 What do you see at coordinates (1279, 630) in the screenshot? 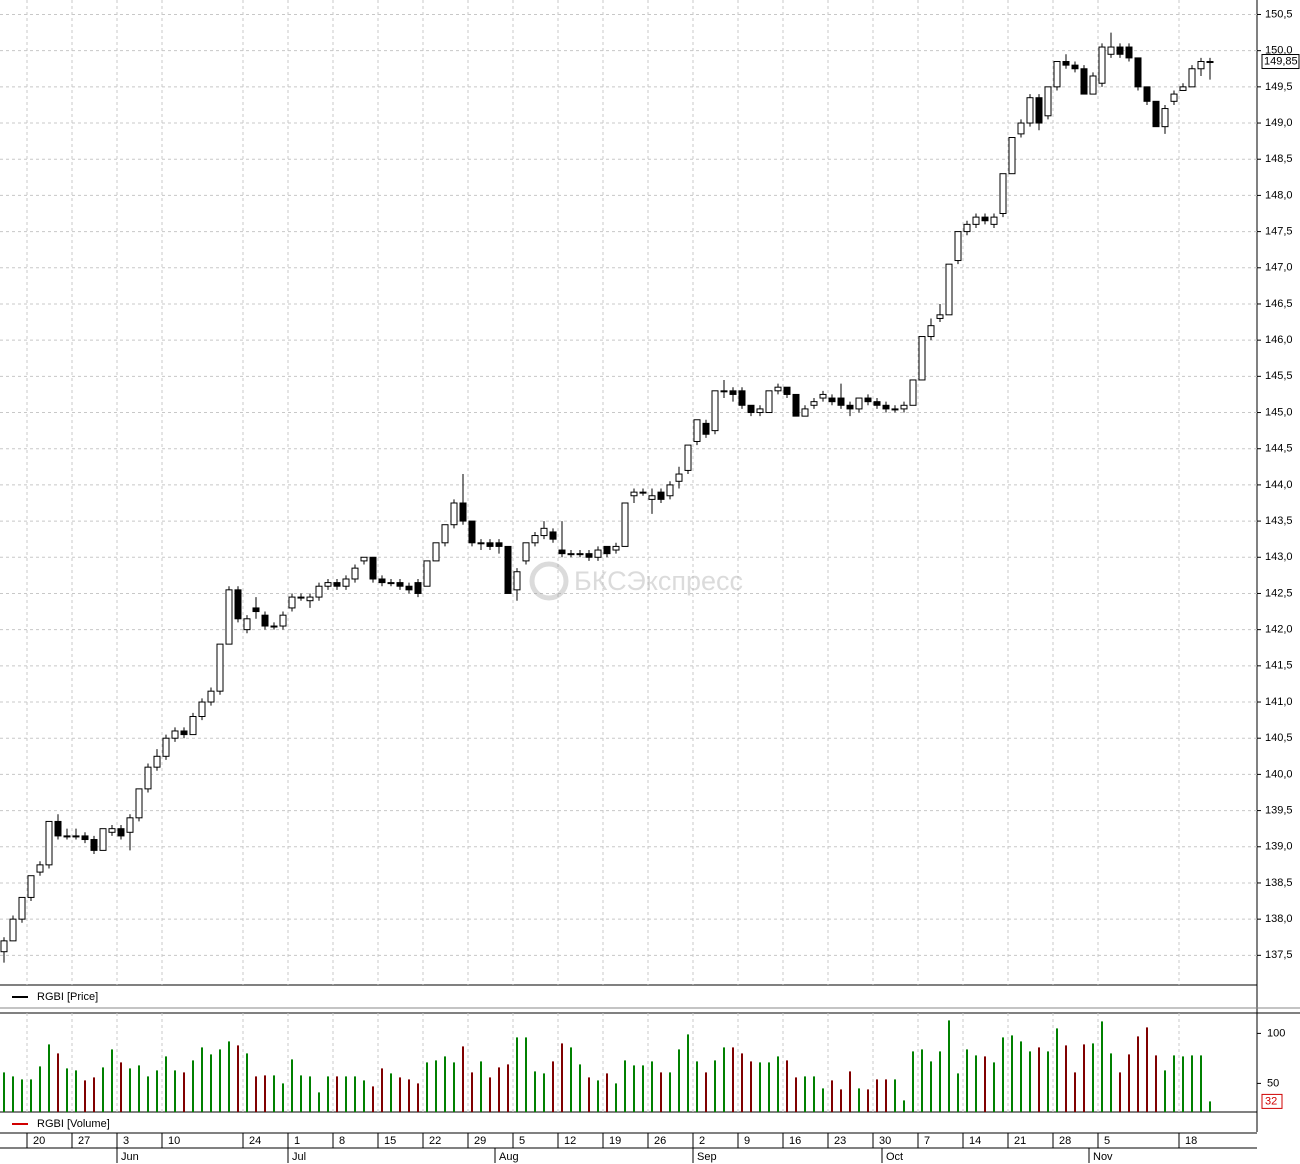
I see `y-tick-label: 142,0` at bounding box center [1279, 630].